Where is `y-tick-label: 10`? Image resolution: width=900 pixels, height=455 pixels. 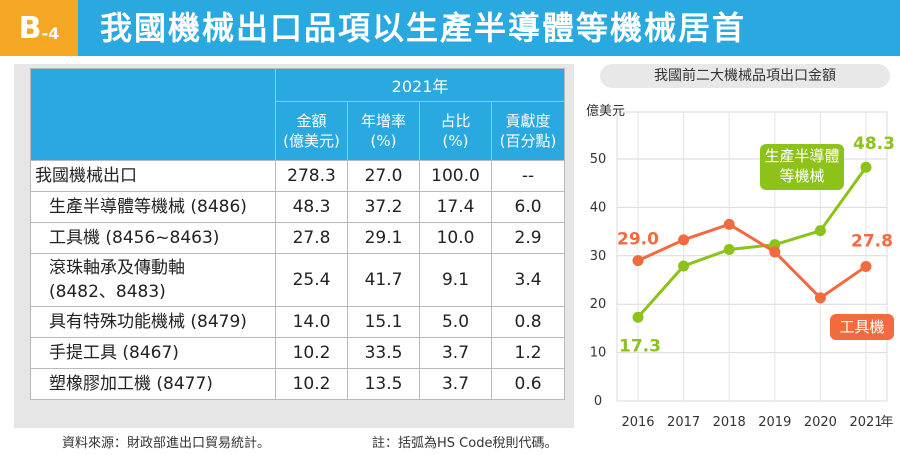
y-tick-label: 10 is located at coordinates (598, 353).